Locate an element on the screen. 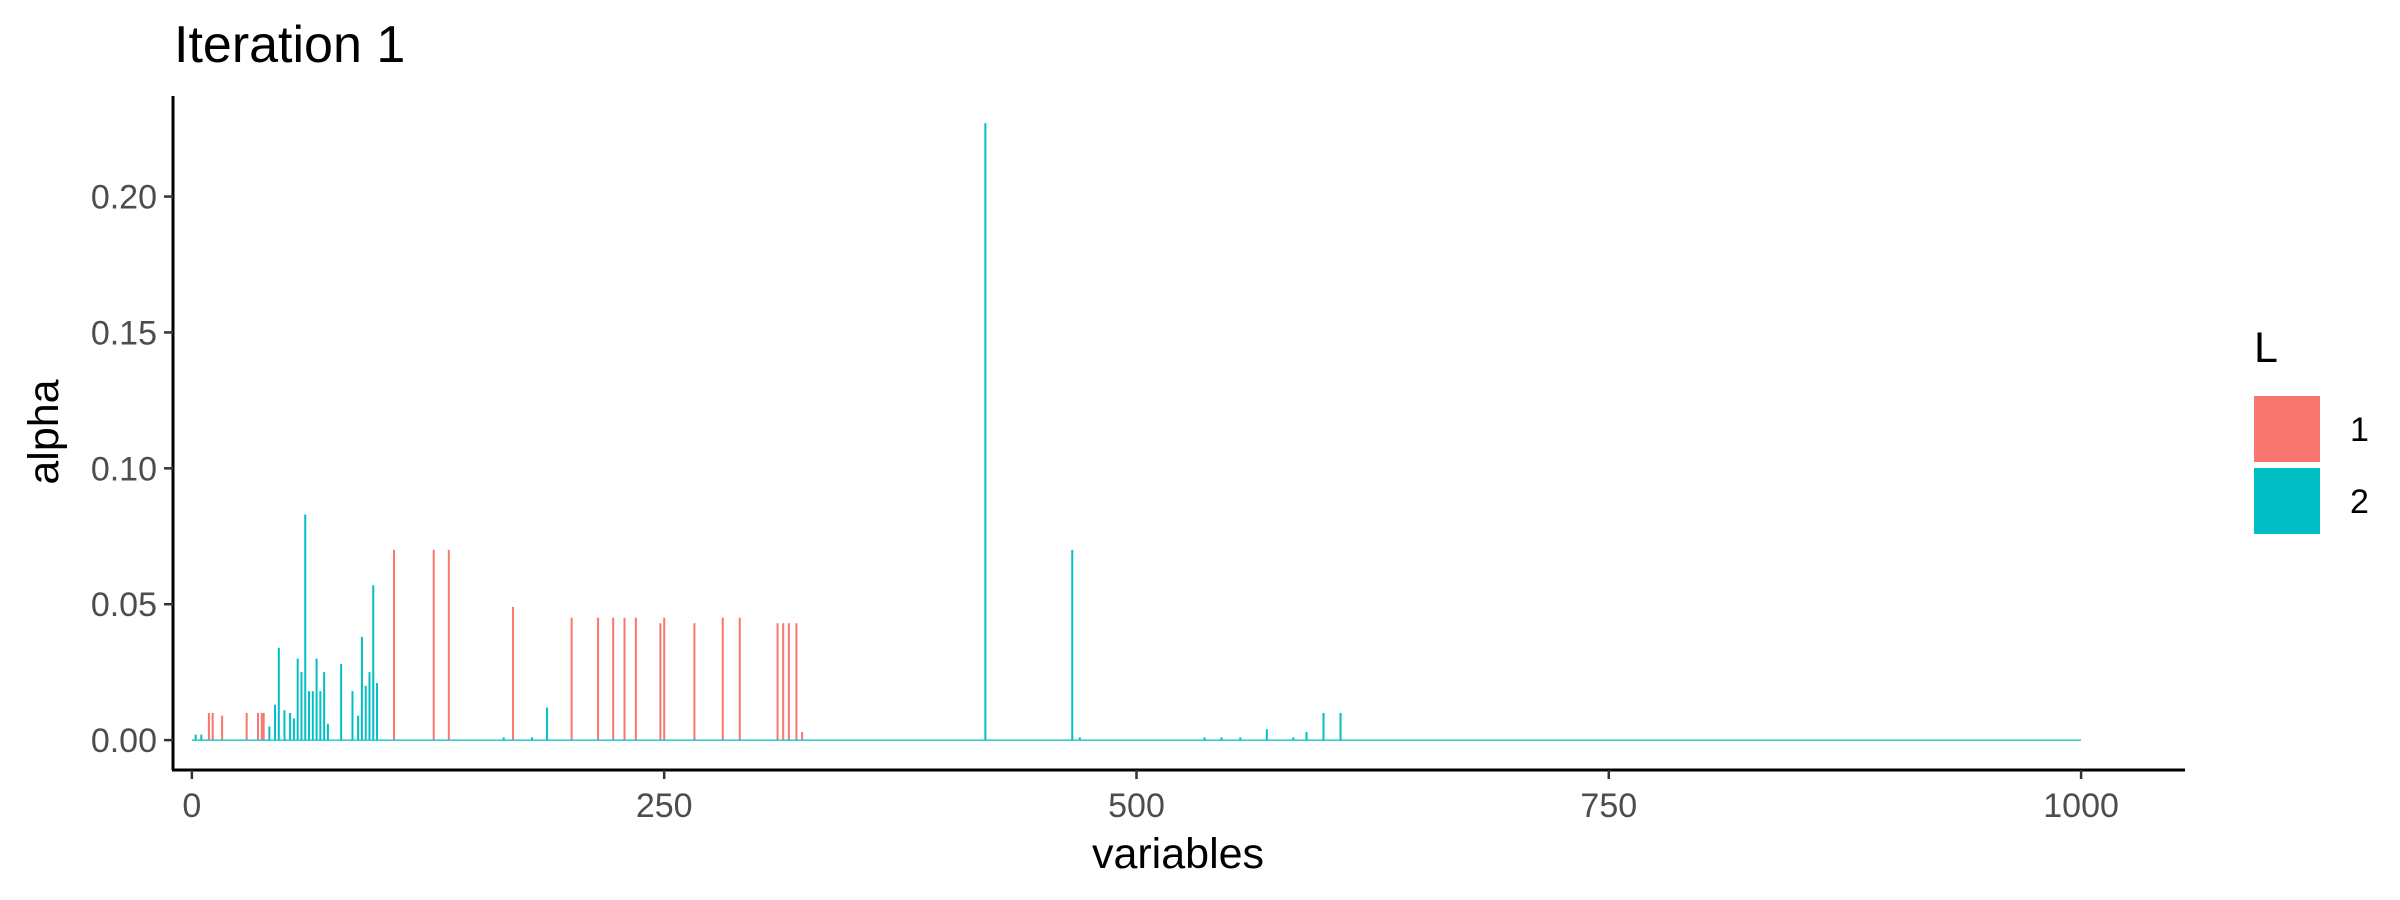 The height and width of the screenshot is (900, 2400). y-axis-ticks: 0.00 0.05 0.10 0.15 0.20 is located at coordinates (132, 469).